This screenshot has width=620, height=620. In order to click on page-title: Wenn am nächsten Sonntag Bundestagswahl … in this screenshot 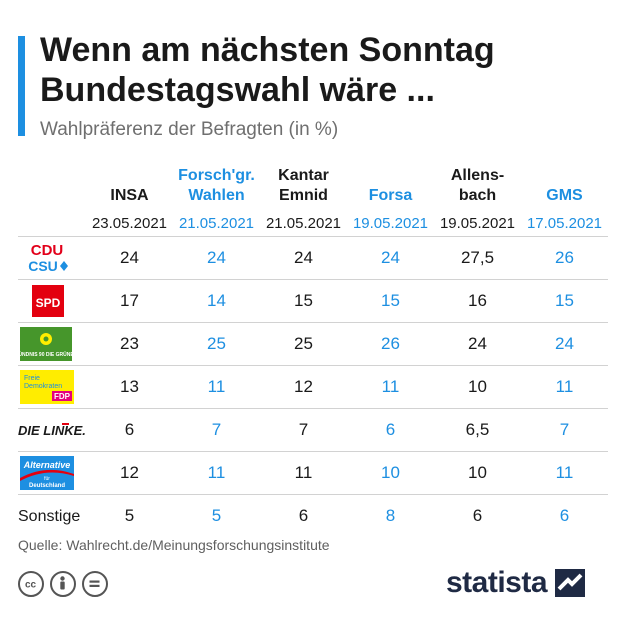, I will do `click(267, 70)`.